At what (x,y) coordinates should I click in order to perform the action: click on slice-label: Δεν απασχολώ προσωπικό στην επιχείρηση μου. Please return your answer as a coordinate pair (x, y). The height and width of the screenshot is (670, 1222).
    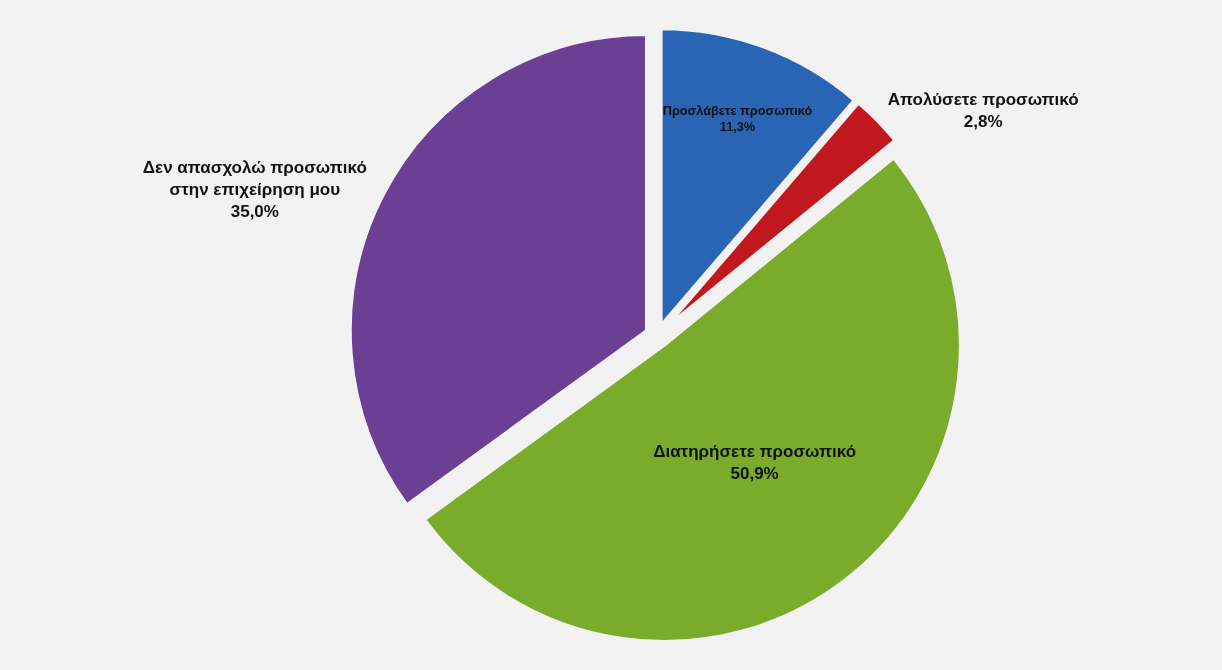
    Looking at the image, I should click on (254, 179).